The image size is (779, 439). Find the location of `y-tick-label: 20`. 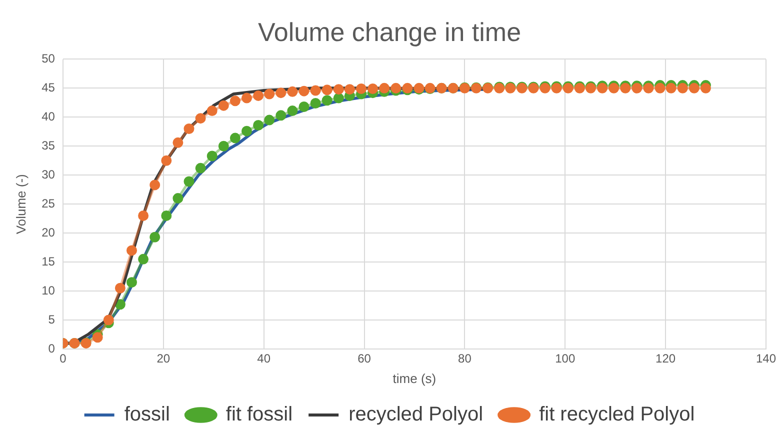

y-tick-label: 20 is located at coordinates (49, 232).